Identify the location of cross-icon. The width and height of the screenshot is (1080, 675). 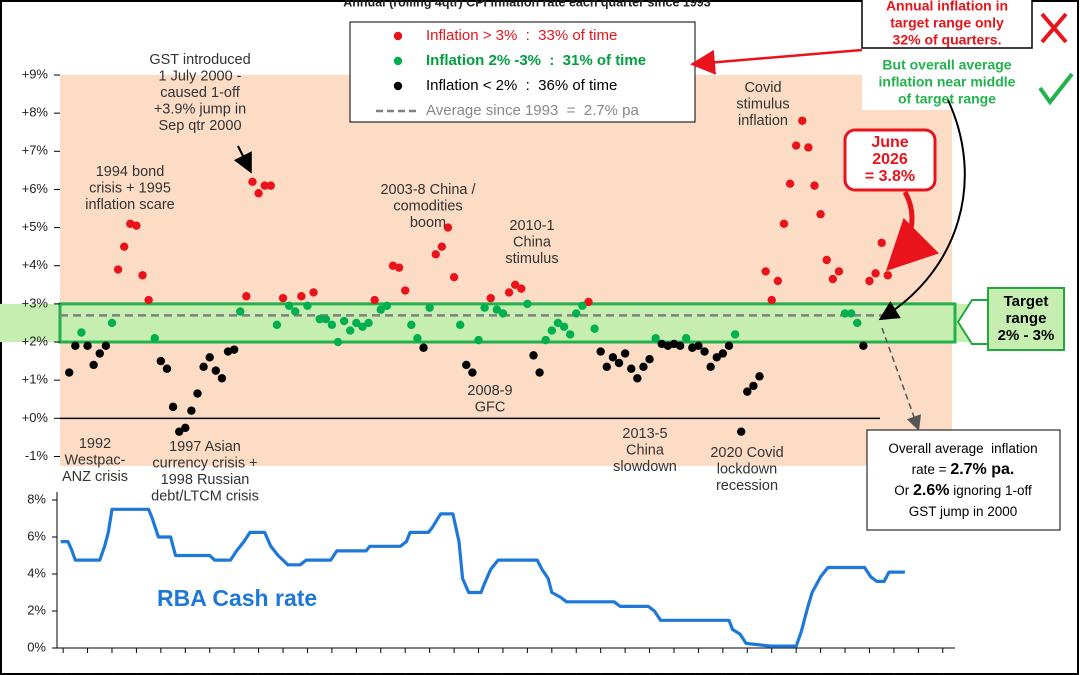
(1054, 28).